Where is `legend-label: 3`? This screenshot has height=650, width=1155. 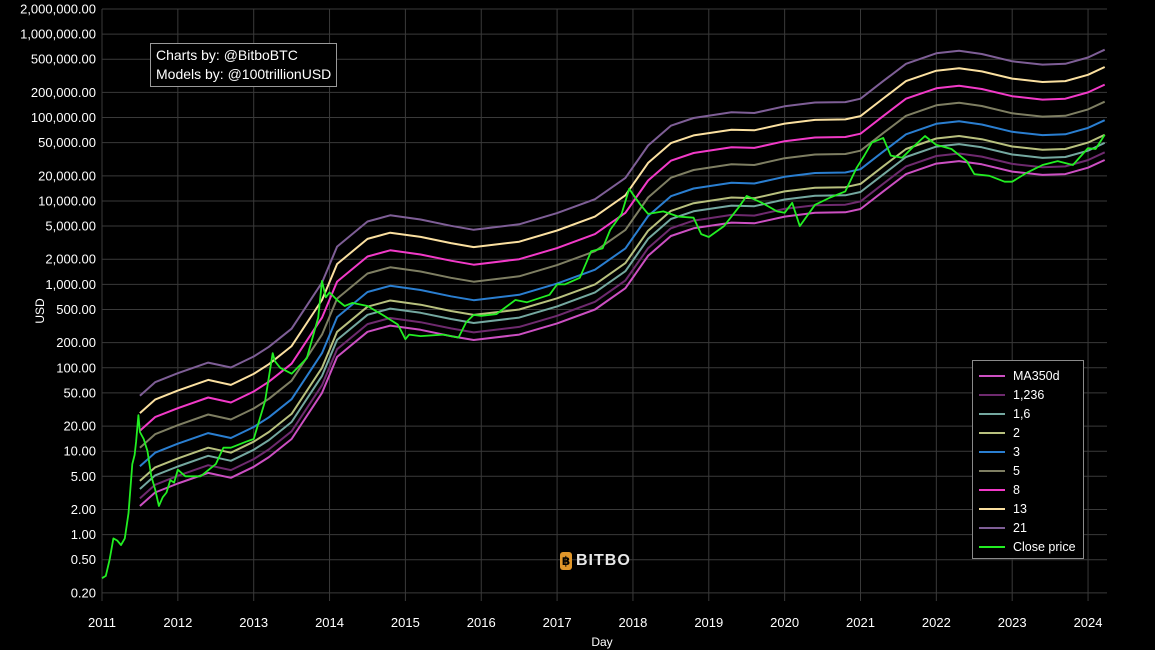
legend-label: 3 is located at coordinates (1016, 451).